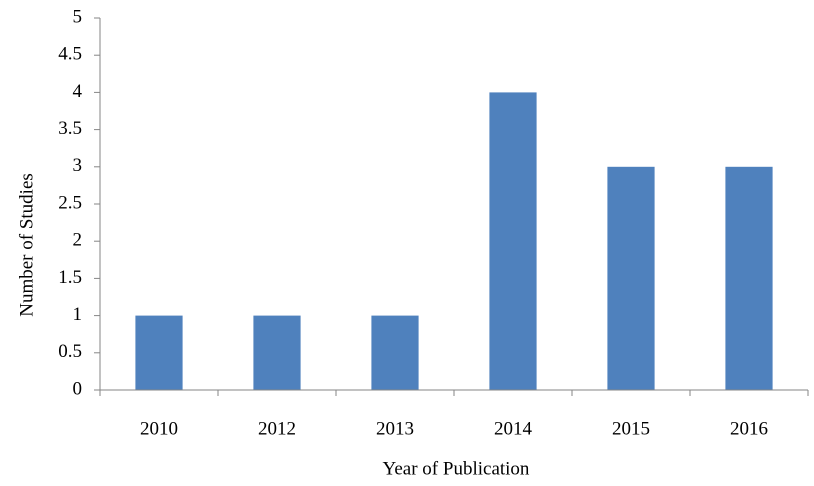 The image size is (814, 486). What do you see at coordinates (70, 202) in the screenshot?
I see `y-tick-label: 2.5` at bounding box center [70, 202].